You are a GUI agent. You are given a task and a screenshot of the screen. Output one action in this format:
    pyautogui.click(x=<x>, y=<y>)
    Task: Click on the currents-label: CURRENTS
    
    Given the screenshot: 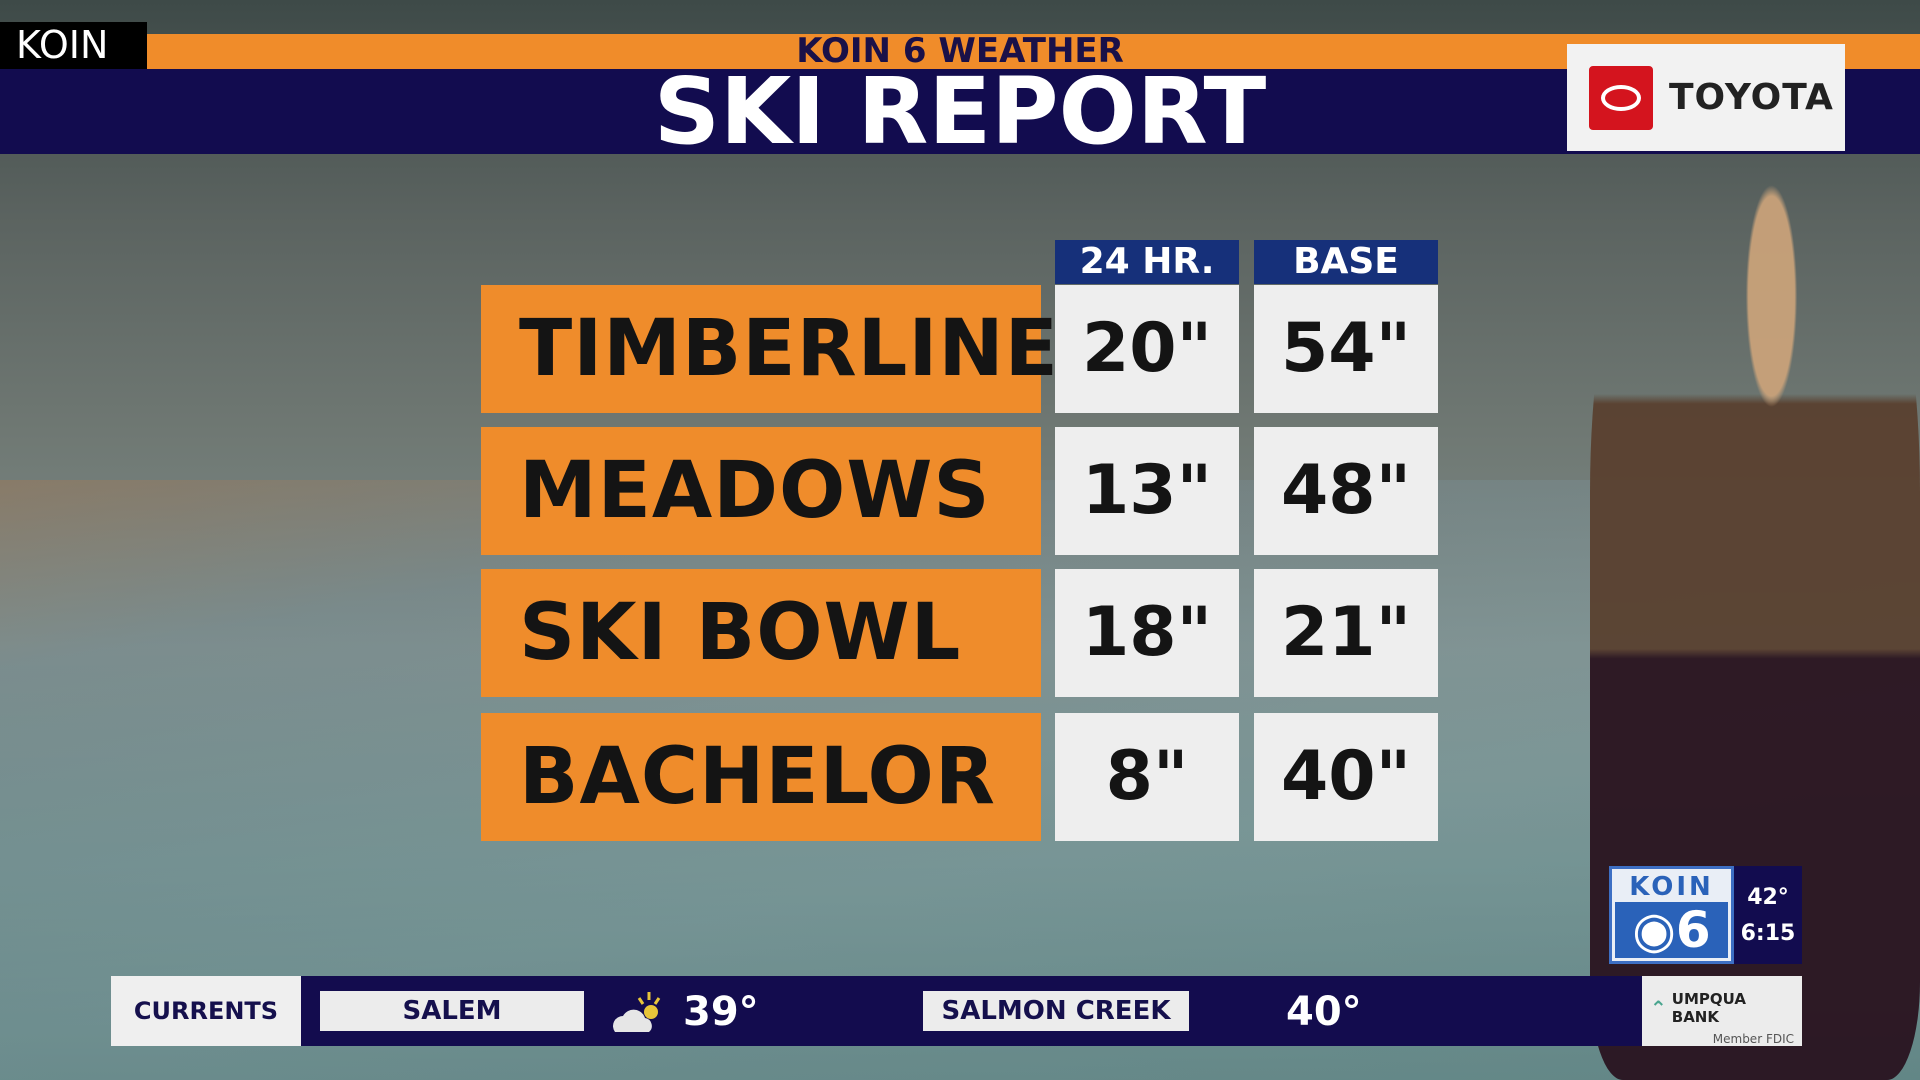 What is the action you would take?
    pyautogui.click(x=206, y=1011)
    